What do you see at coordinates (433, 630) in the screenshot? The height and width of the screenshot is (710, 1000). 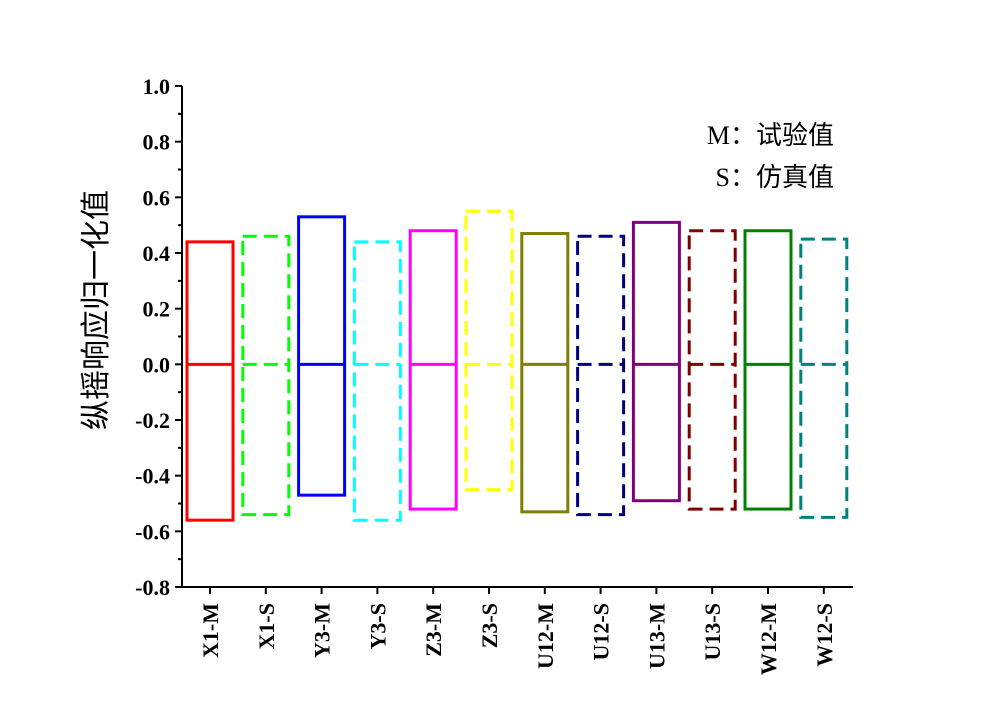 I see `x-category-label: Z3-M` at bounding box center [433, 630].